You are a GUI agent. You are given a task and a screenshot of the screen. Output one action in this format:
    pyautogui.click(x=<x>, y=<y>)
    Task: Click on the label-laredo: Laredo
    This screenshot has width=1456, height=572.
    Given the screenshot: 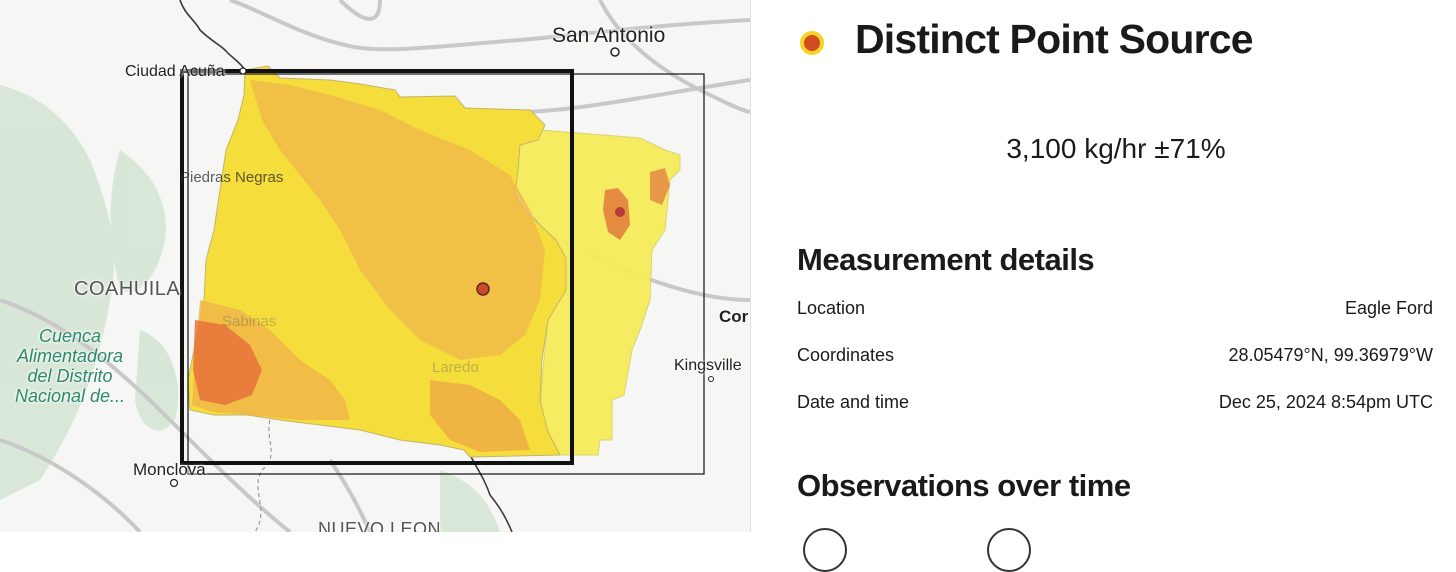 What is the action you would take?
    pyautogui.click(x=455, y=367)
    